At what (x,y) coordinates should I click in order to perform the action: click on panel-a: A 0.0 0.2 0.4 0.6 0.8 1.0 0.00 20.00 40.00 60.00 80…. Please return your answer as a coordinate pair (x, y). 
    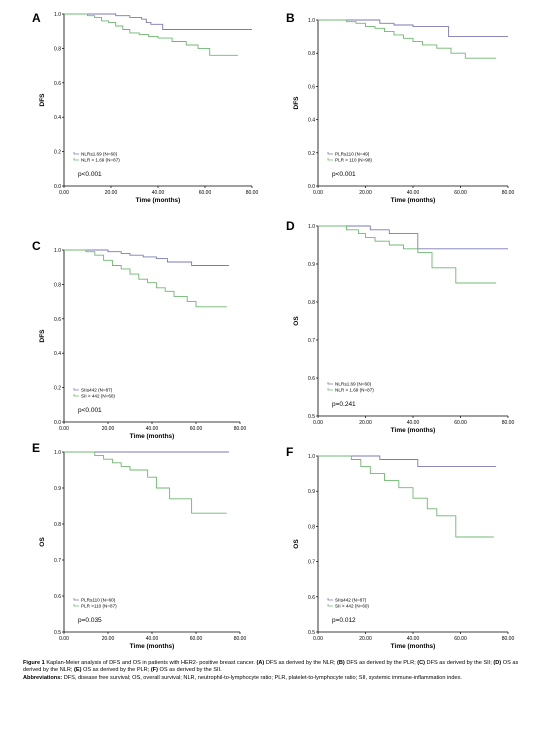
    Looking at the image, I should click on (145, 107).